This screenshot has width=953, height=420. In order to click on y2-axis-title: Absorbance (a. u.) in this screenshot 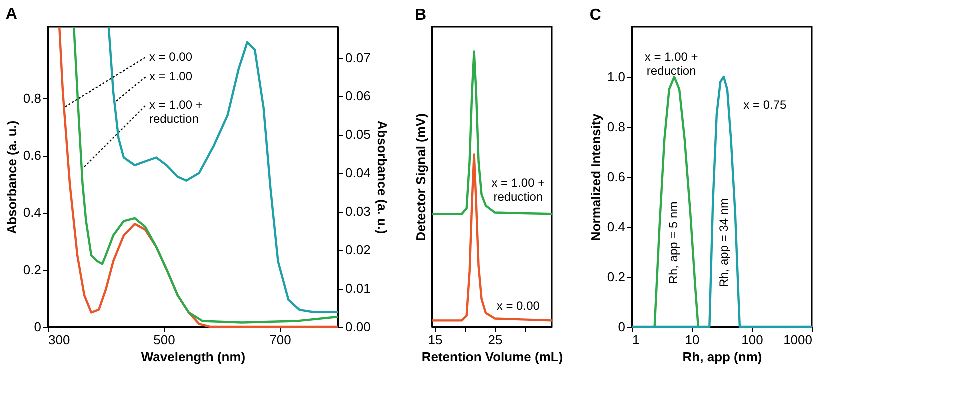, I will do `click(382, 177)`.